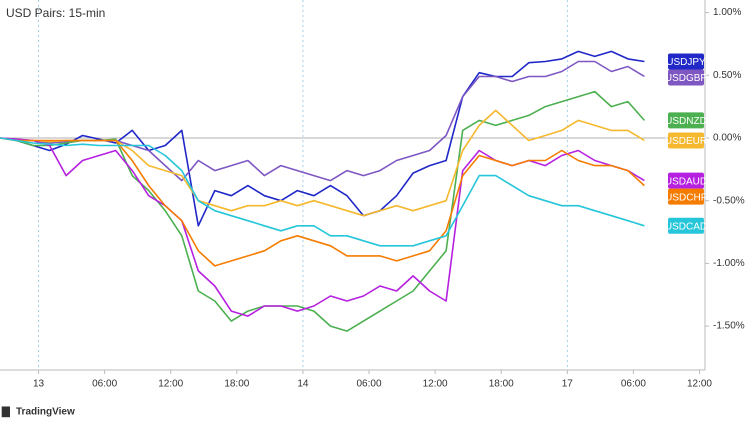 Image resolution: width=750 pixels, height=430 pixels. I want to click on legend-label: USDEUR, so click(686, 141).